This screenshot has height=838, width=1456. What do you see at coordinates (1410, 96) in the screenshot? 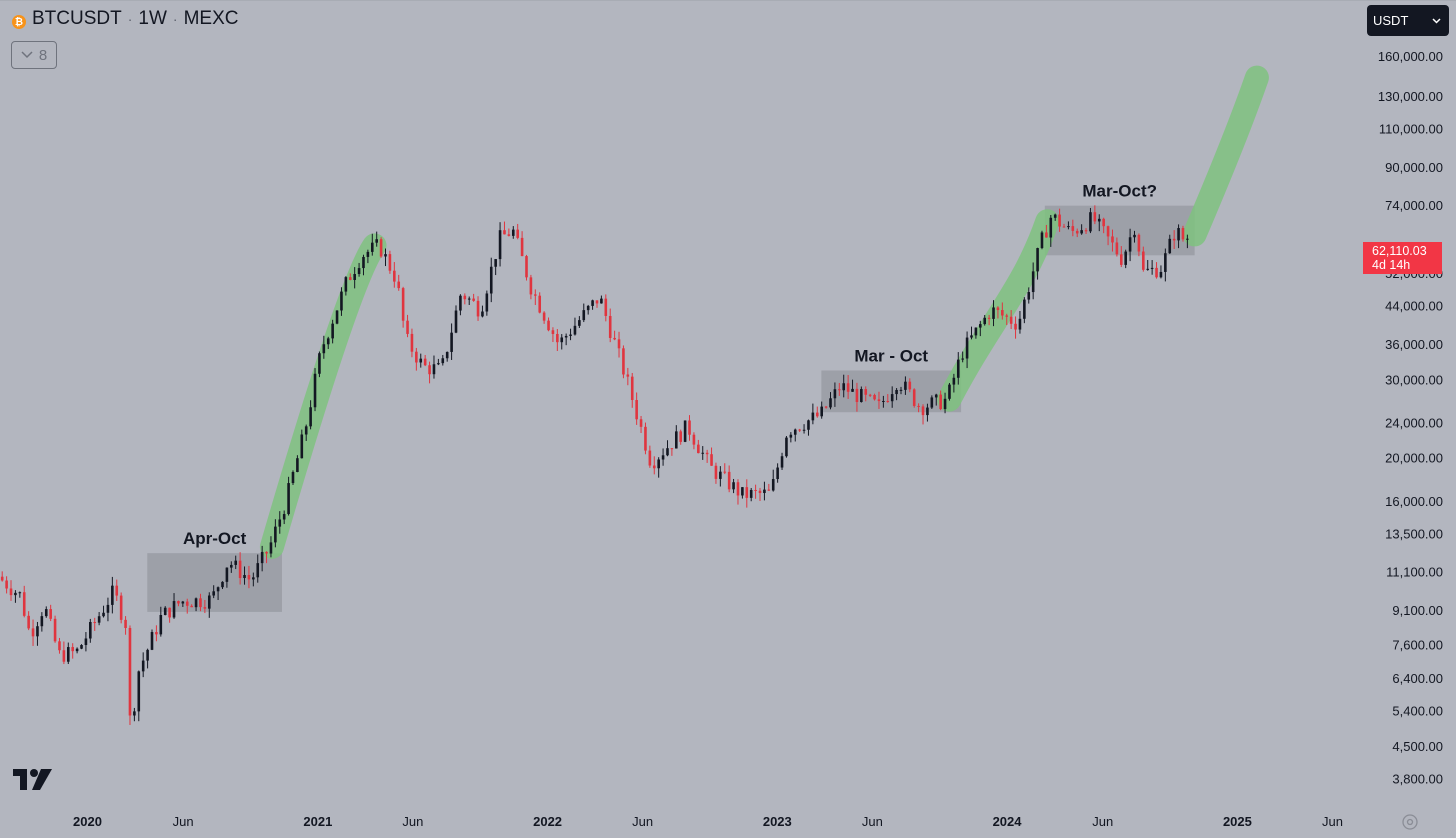
I see `y-axis-label: 130,000.00` at bounding box center [1410, 96].